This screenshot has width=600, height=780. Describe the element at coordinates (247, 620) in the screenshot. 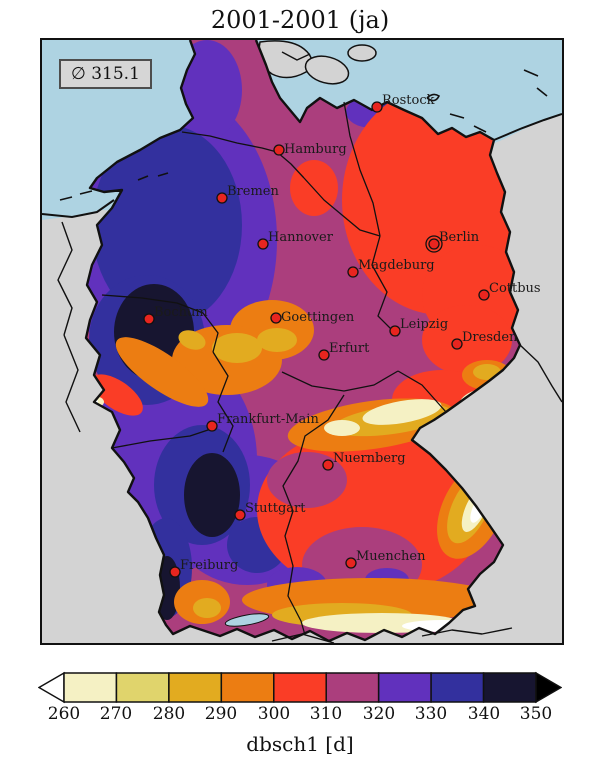

I see `lake-constance` at that location.